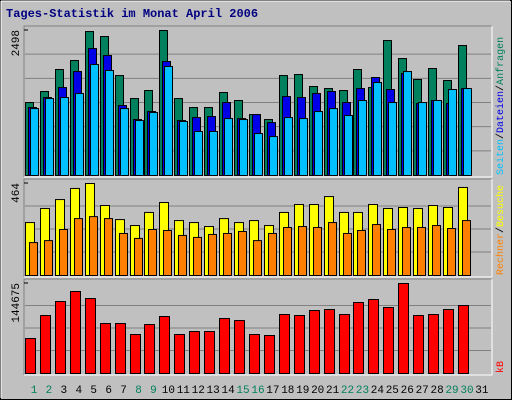 This screenshot has width=512, height=400. I want to click on legend-label: Seiten, so click(501, 157).